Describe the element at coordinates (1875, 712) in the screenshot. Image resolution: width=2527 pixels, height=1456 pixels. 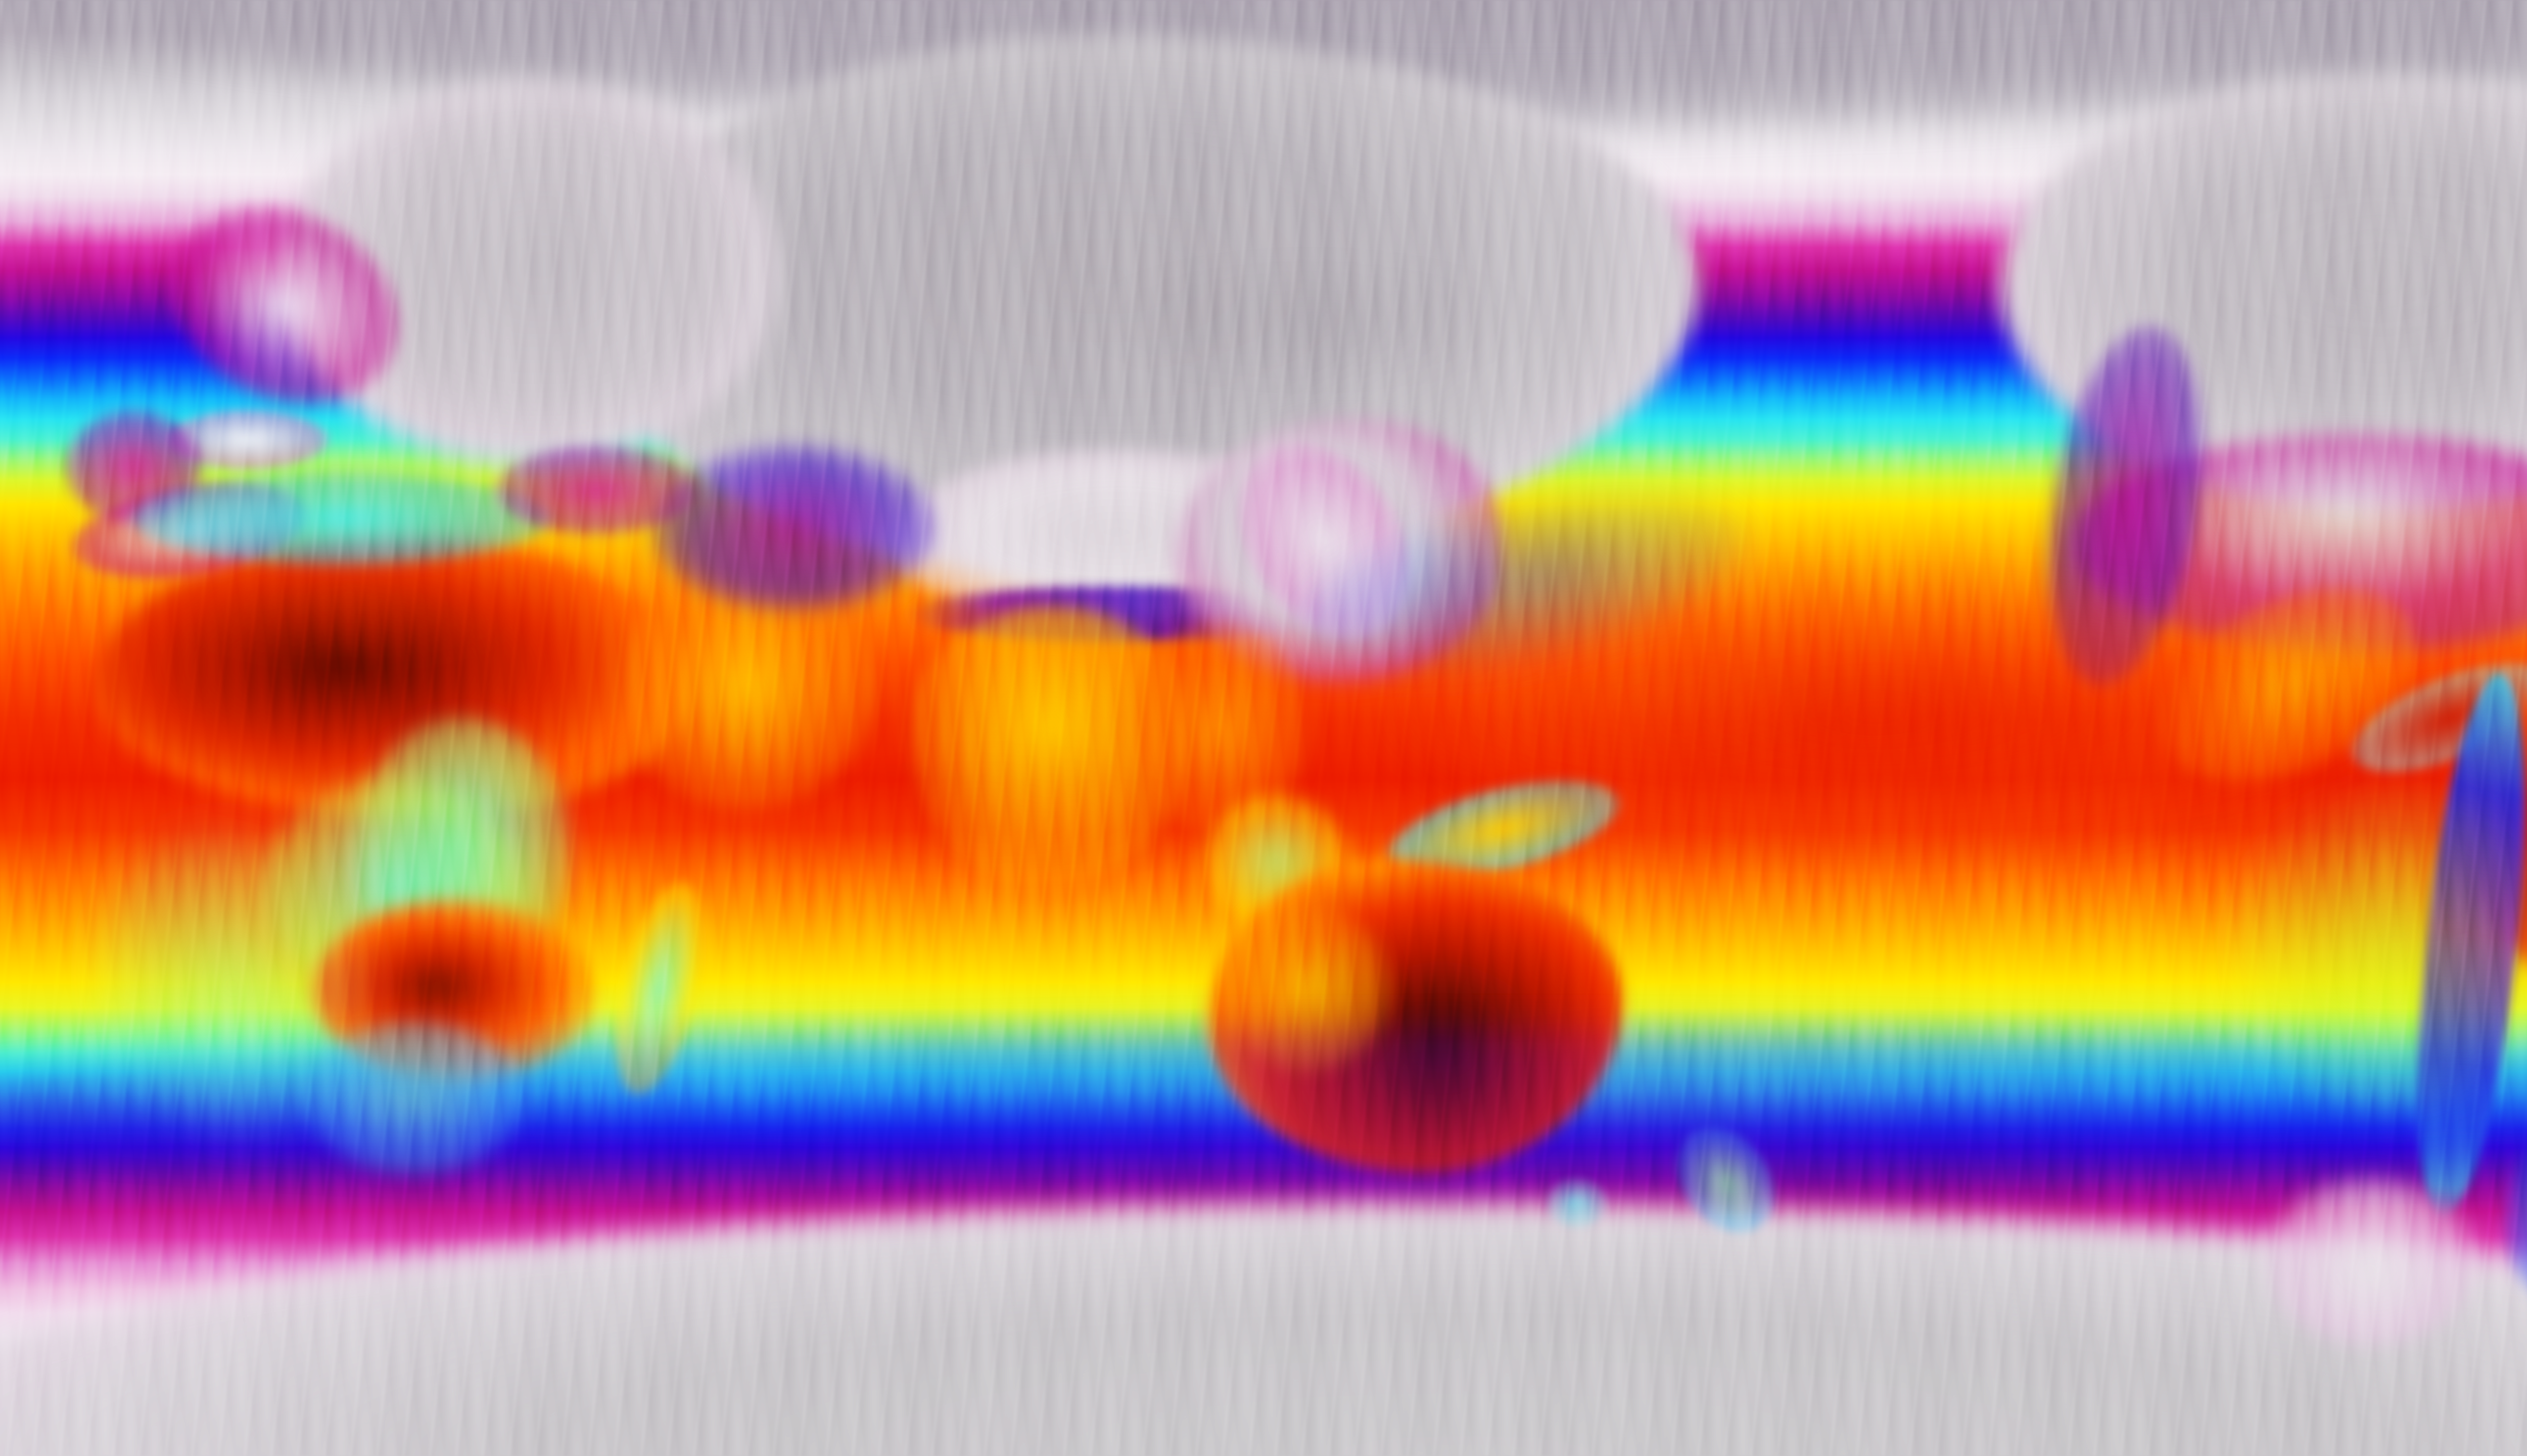
I see `feature-equatorial-pacific-warm-pool` at that location.